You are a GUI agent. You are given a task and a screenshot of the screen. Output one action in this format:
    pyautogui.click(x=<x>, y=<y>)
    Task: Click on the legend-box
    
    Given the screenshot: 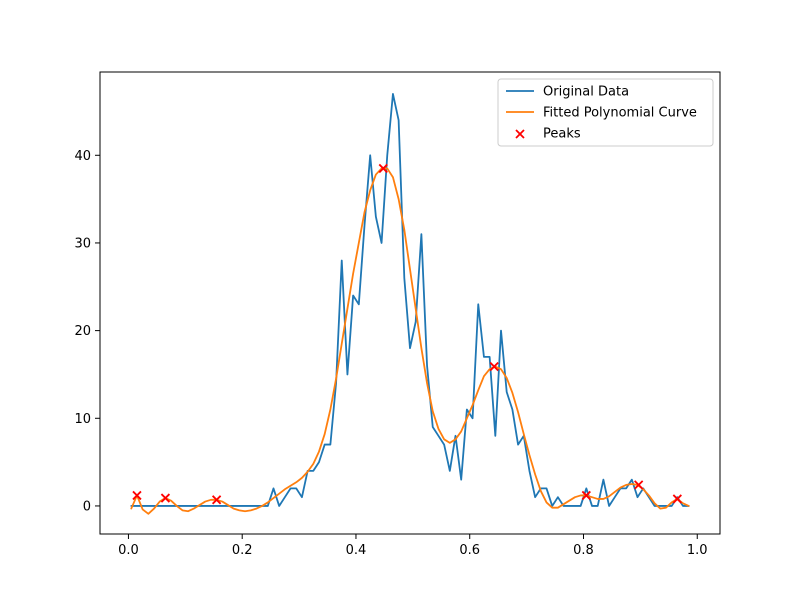 What is the action you would take?
    pyautogui.click(x=605, y=112)
    